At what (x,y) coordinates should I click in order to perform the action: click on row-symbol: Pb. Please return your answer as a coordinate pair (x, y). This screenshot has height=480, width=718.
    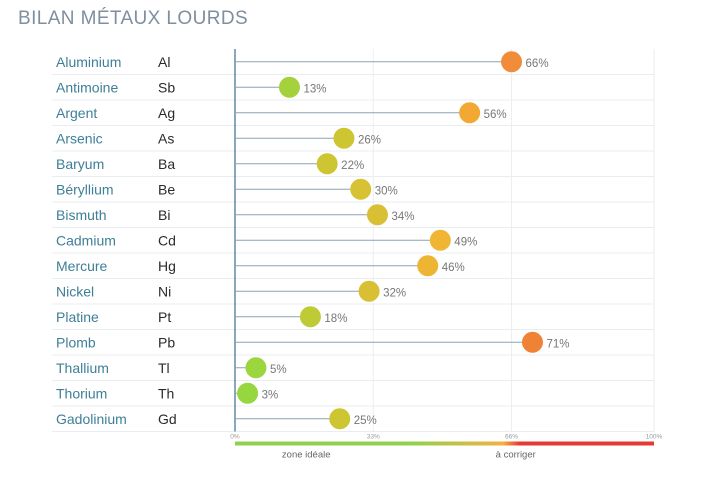
    Looking at the image, I should click on (166, 342).